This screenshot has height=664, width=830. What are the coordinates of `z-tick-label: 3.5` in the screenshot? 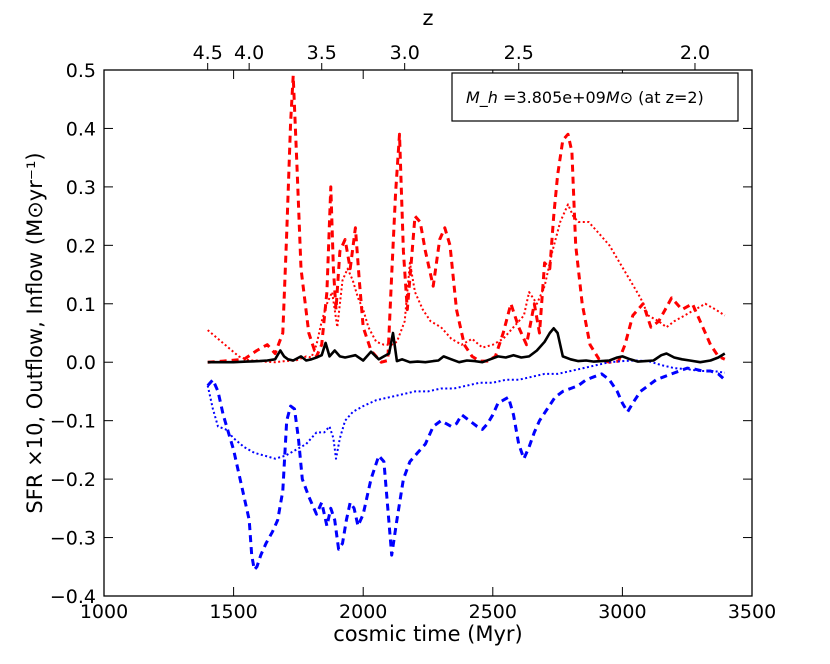 It's located at (322, 53).